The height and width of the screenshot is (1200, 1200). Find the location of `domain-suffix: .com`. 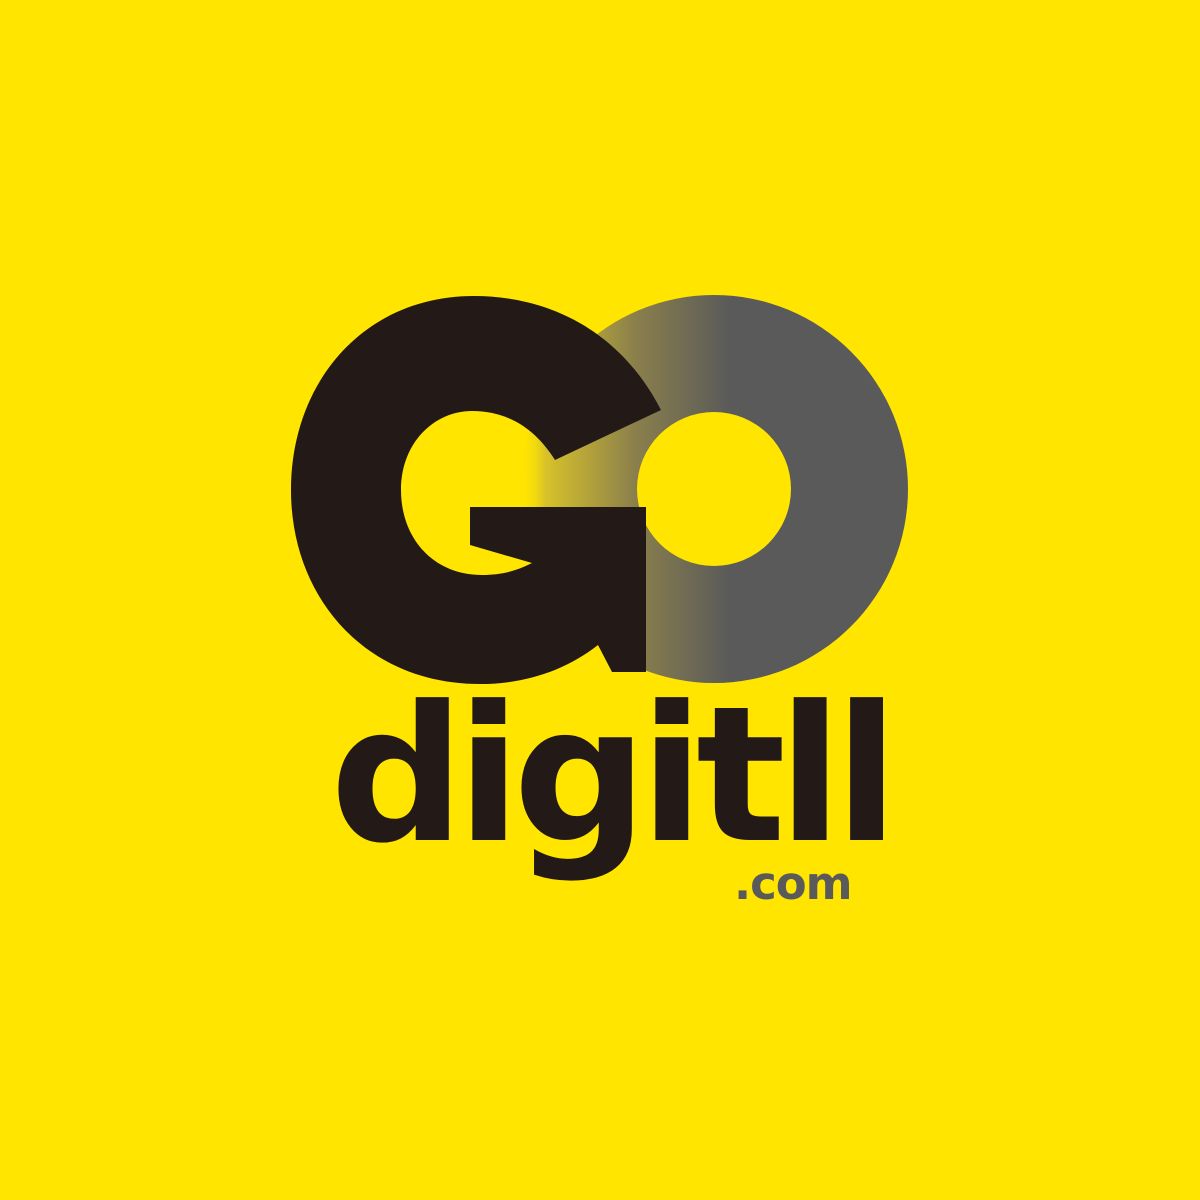

domain-suffix: .com is located at coordinates (793, 883).